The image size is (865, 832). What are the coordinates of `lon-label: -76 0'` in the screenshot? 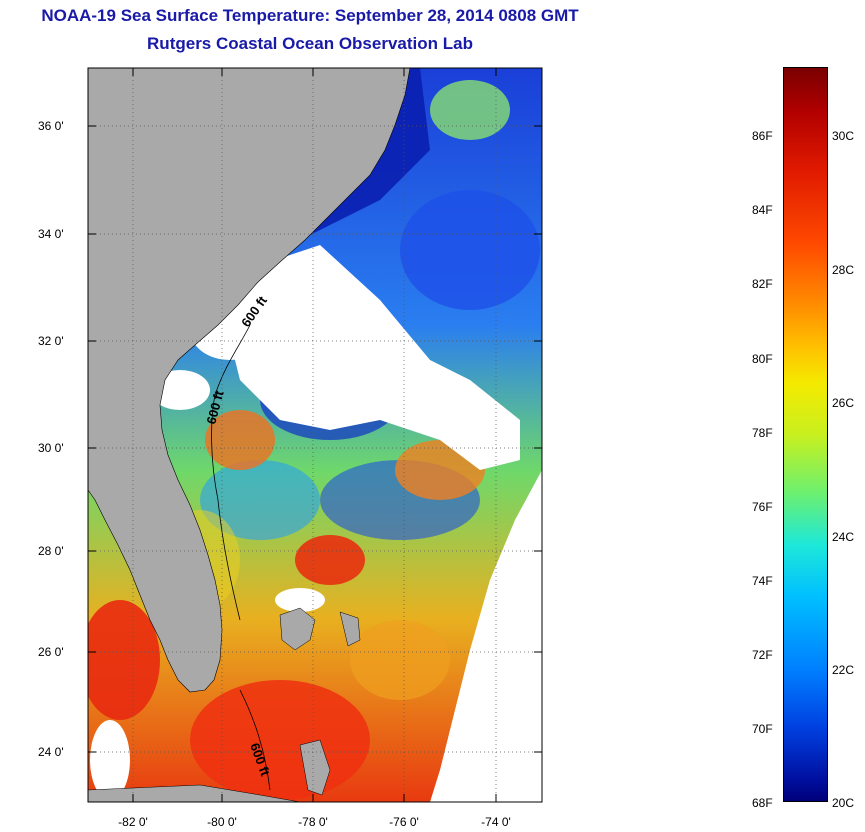 It's located at (404, 822).